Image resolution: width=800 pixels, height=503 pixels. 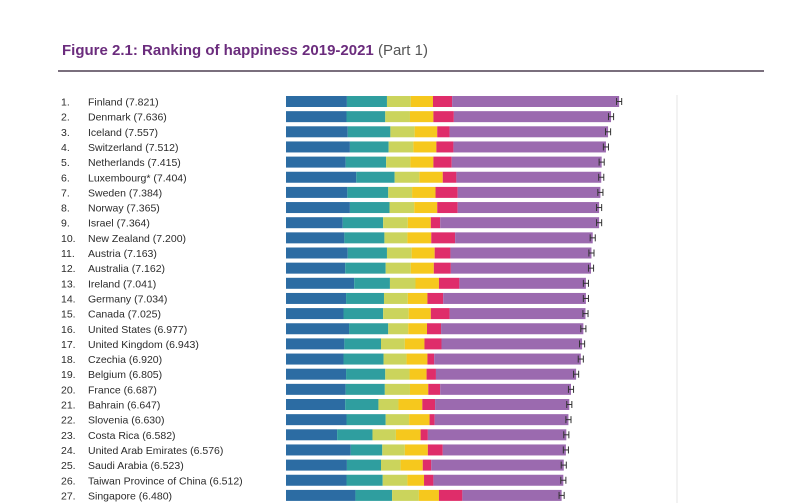 I want to click on rank-label: 20., so click(x=68, y=390).